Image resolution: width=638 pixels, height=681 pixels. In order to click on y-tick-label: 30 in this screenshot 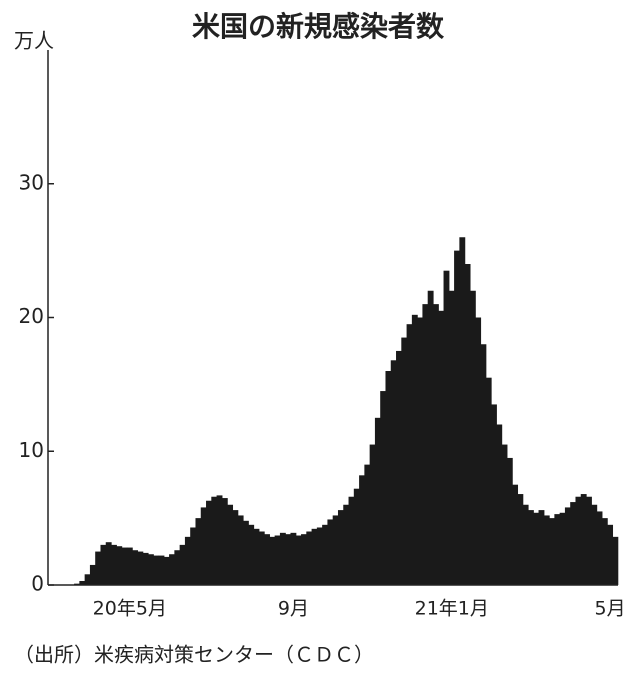, I will do `click(31, 182)`.